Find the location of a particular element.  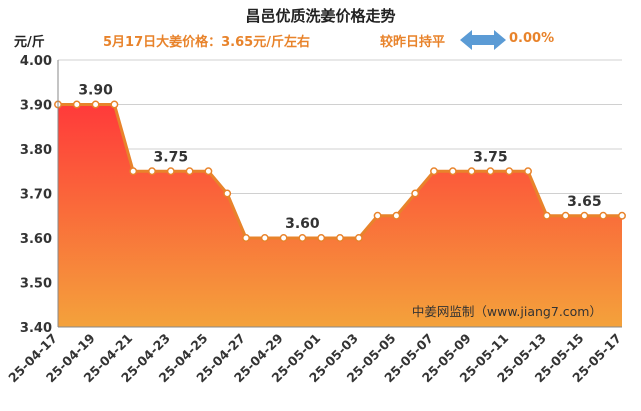

y-axis-ticks: 3.40 3.50 3.60 3.70 3.80 3.90 4.00 is located at coordinates (36, 195).